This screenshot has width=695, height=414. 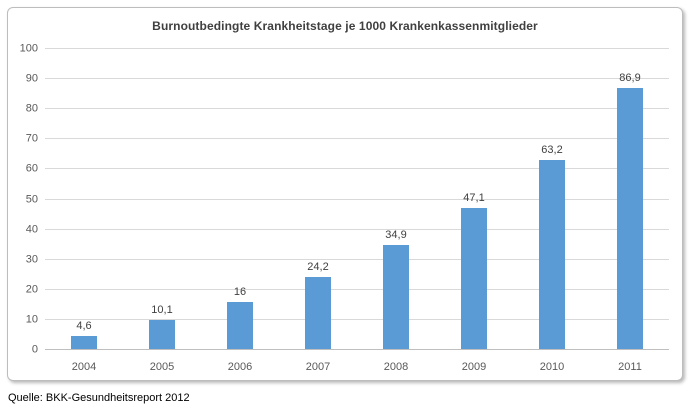 I want to click on y-tick-label: 30, so click(x=31, y=259).